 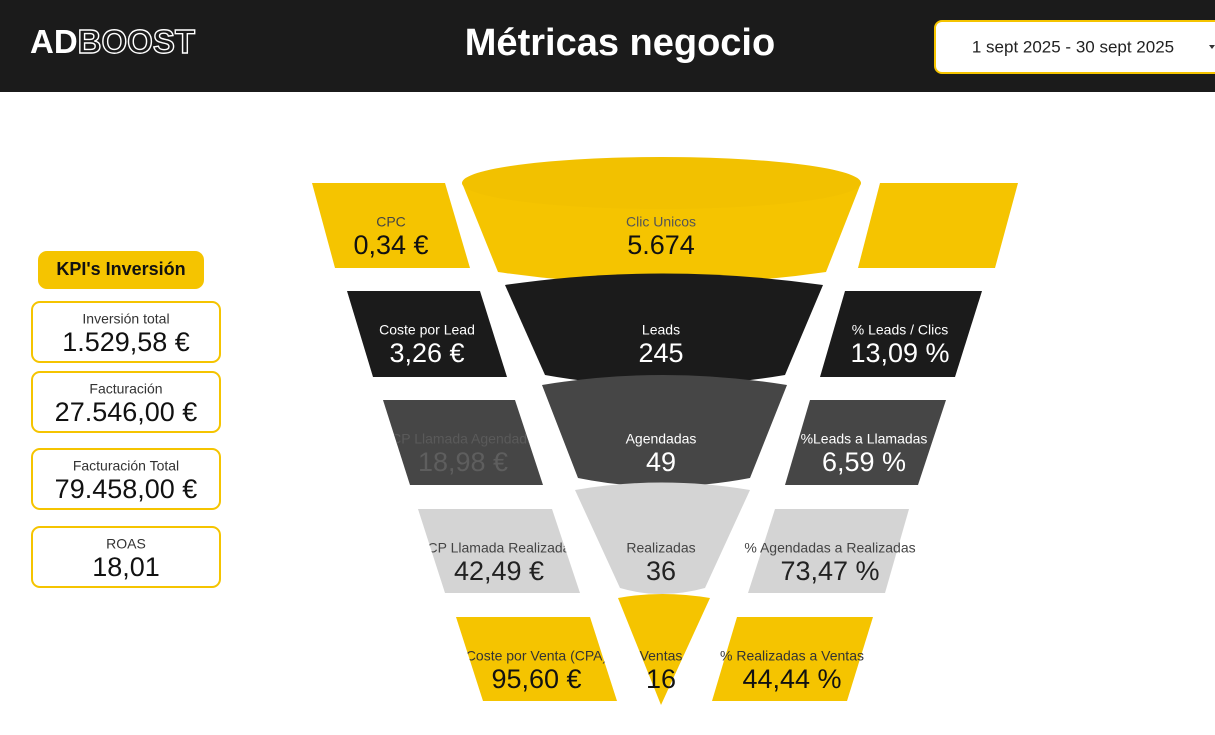 What do you see at coordinates (126, 412) in the screenshot?
I see `kpi-value: 27.546,00 €` at bounding box center [126, 412].